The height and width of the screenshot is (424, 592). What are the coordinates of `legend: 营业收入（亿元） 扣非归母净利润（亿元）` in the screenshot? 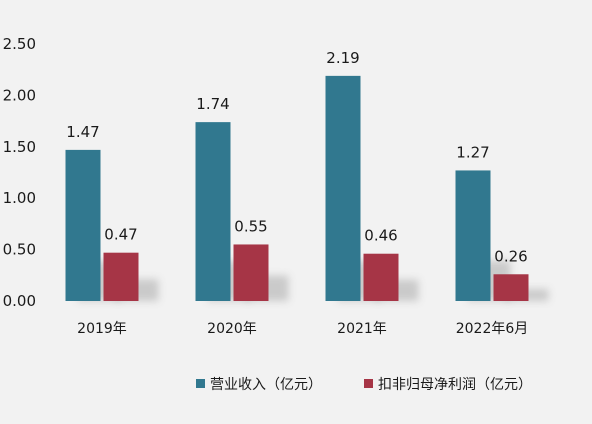 It's located at (364, 384).